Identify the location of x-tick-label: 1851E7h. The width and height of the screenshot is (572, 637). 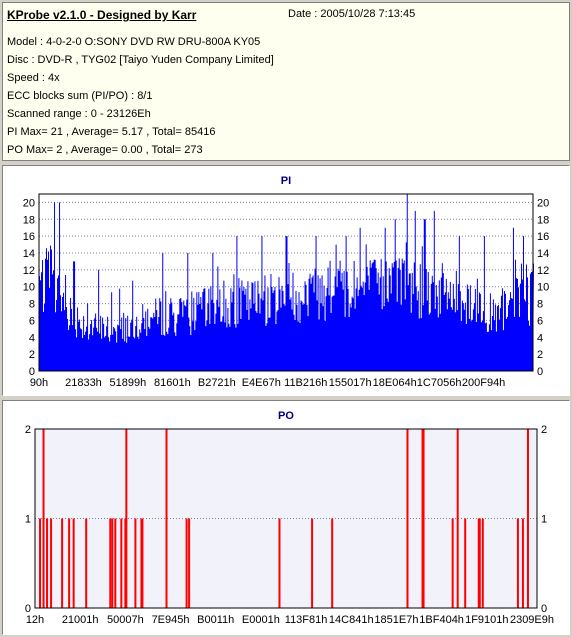
(396, 620).